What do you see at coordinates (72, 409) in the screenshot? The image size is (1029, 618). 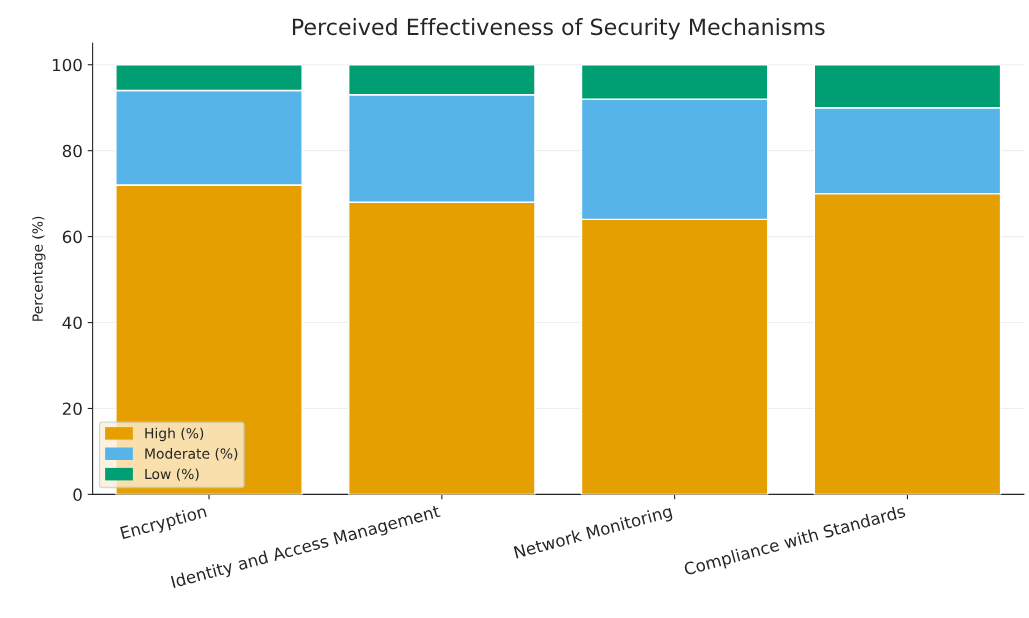 I see `y-tick-label: 20` at bounding box center [72, 409].